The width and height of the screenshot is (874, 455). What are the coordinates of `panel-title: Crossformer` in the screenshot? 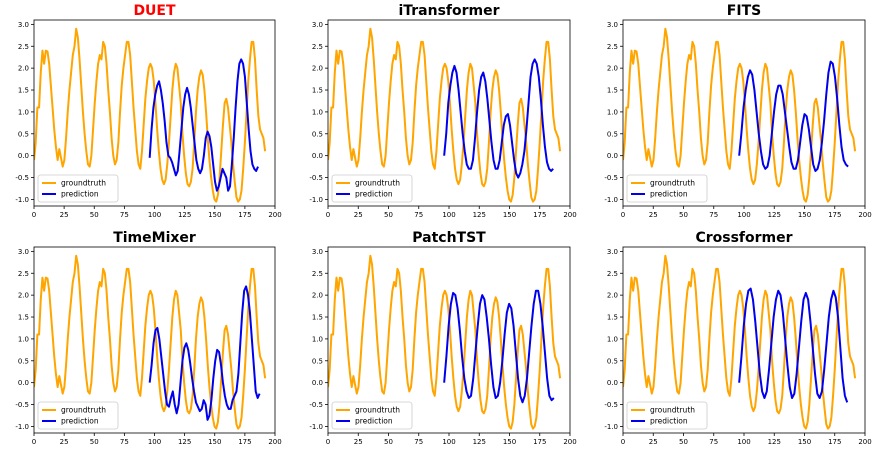 It's located at (743, 238).